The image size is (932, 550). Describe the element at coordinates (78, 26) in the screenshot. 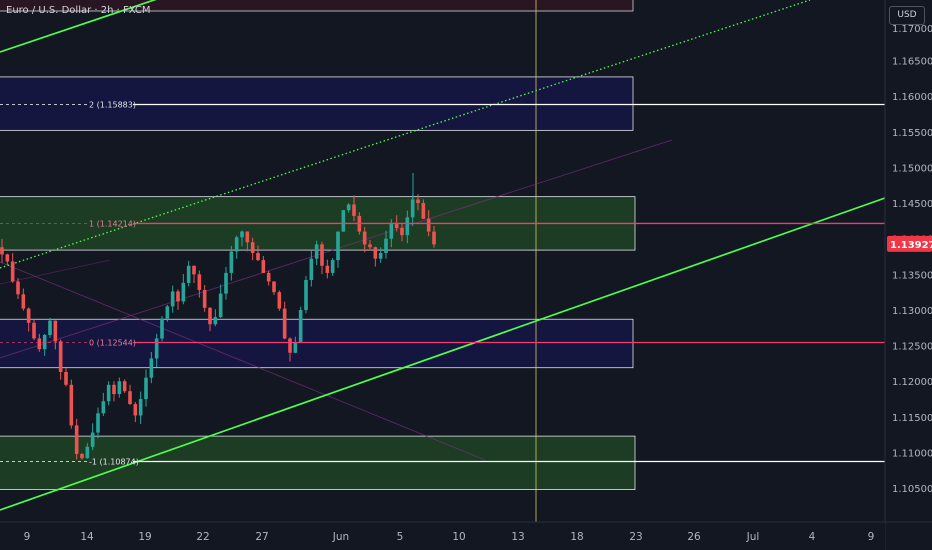

I see `channel-upper-solid` at that location.